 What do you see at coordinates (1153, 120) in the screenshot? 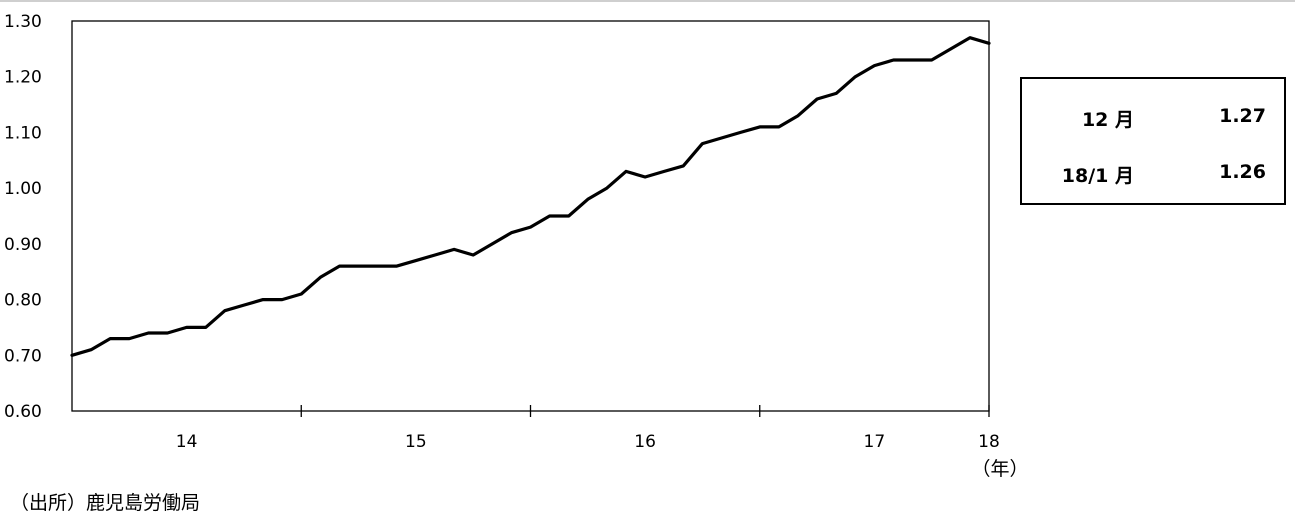
I see `latest-value-row: 12 月 1.27` at bounding box center [1153, 120].